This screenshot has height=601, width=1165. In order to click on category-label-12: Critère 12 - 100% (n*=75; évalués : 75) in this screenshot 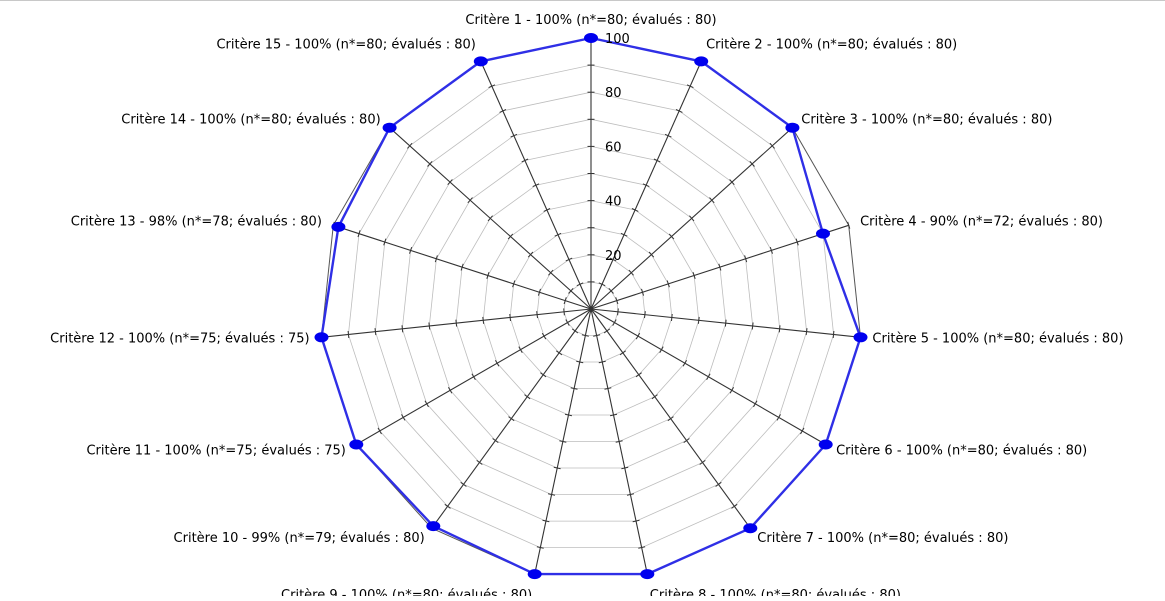, I will do `click(179, 339)`.